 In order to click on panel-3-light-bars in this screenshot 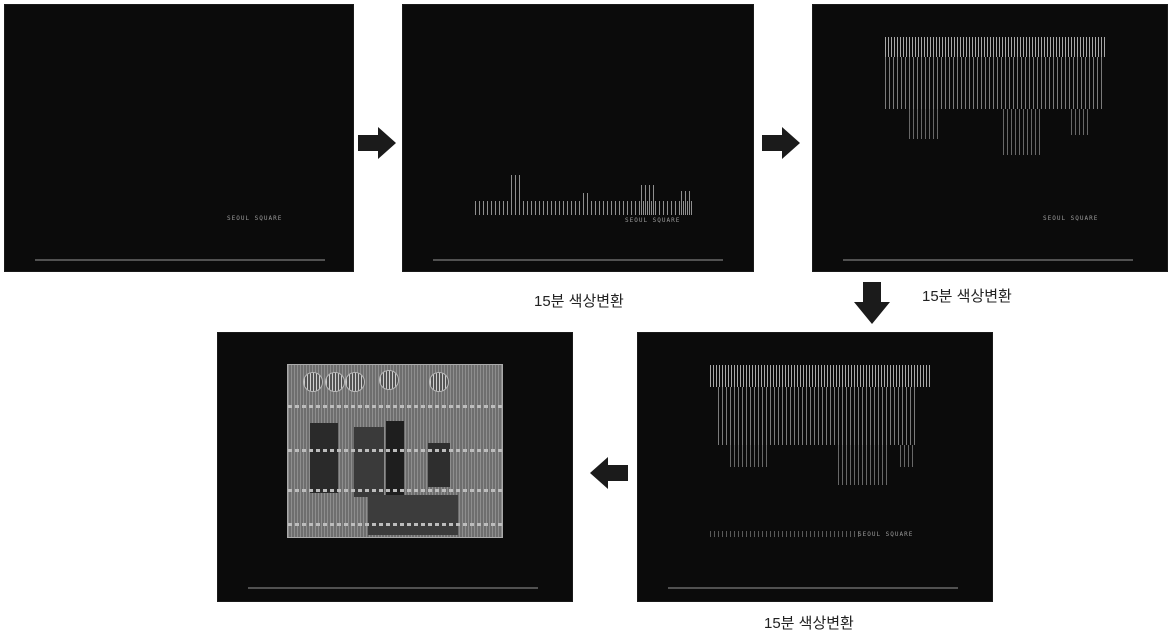, I will do `click(995, 47)`.